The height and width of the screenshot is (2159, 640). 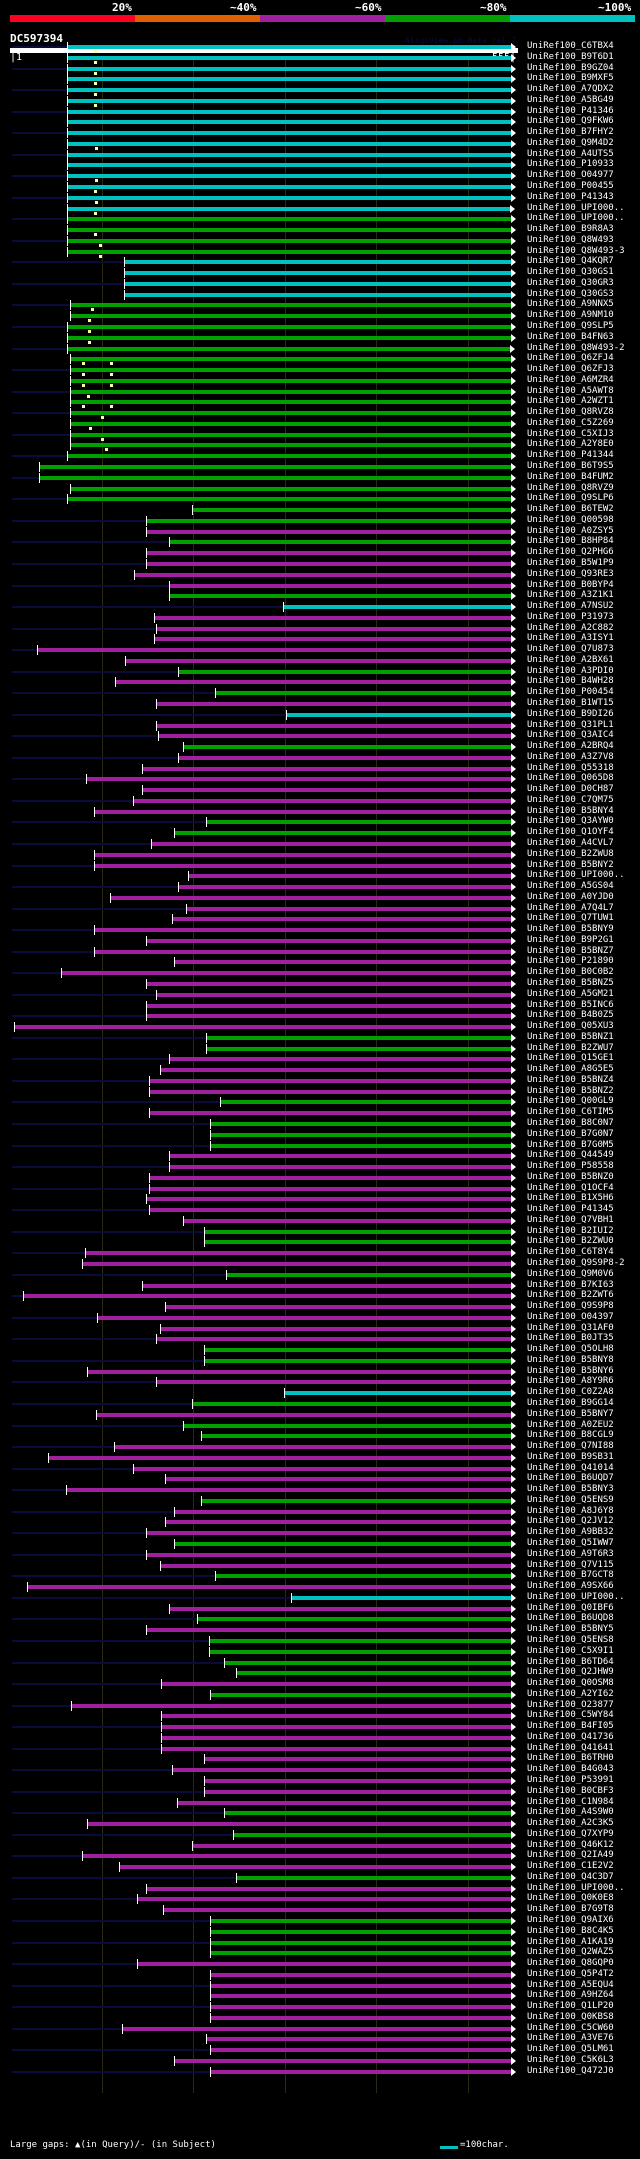 What do you see at coordinates (570, 304) in the screenshot?
I see `hit-label: UniRef100_A9NNX5` at bounding box center [570, 304].